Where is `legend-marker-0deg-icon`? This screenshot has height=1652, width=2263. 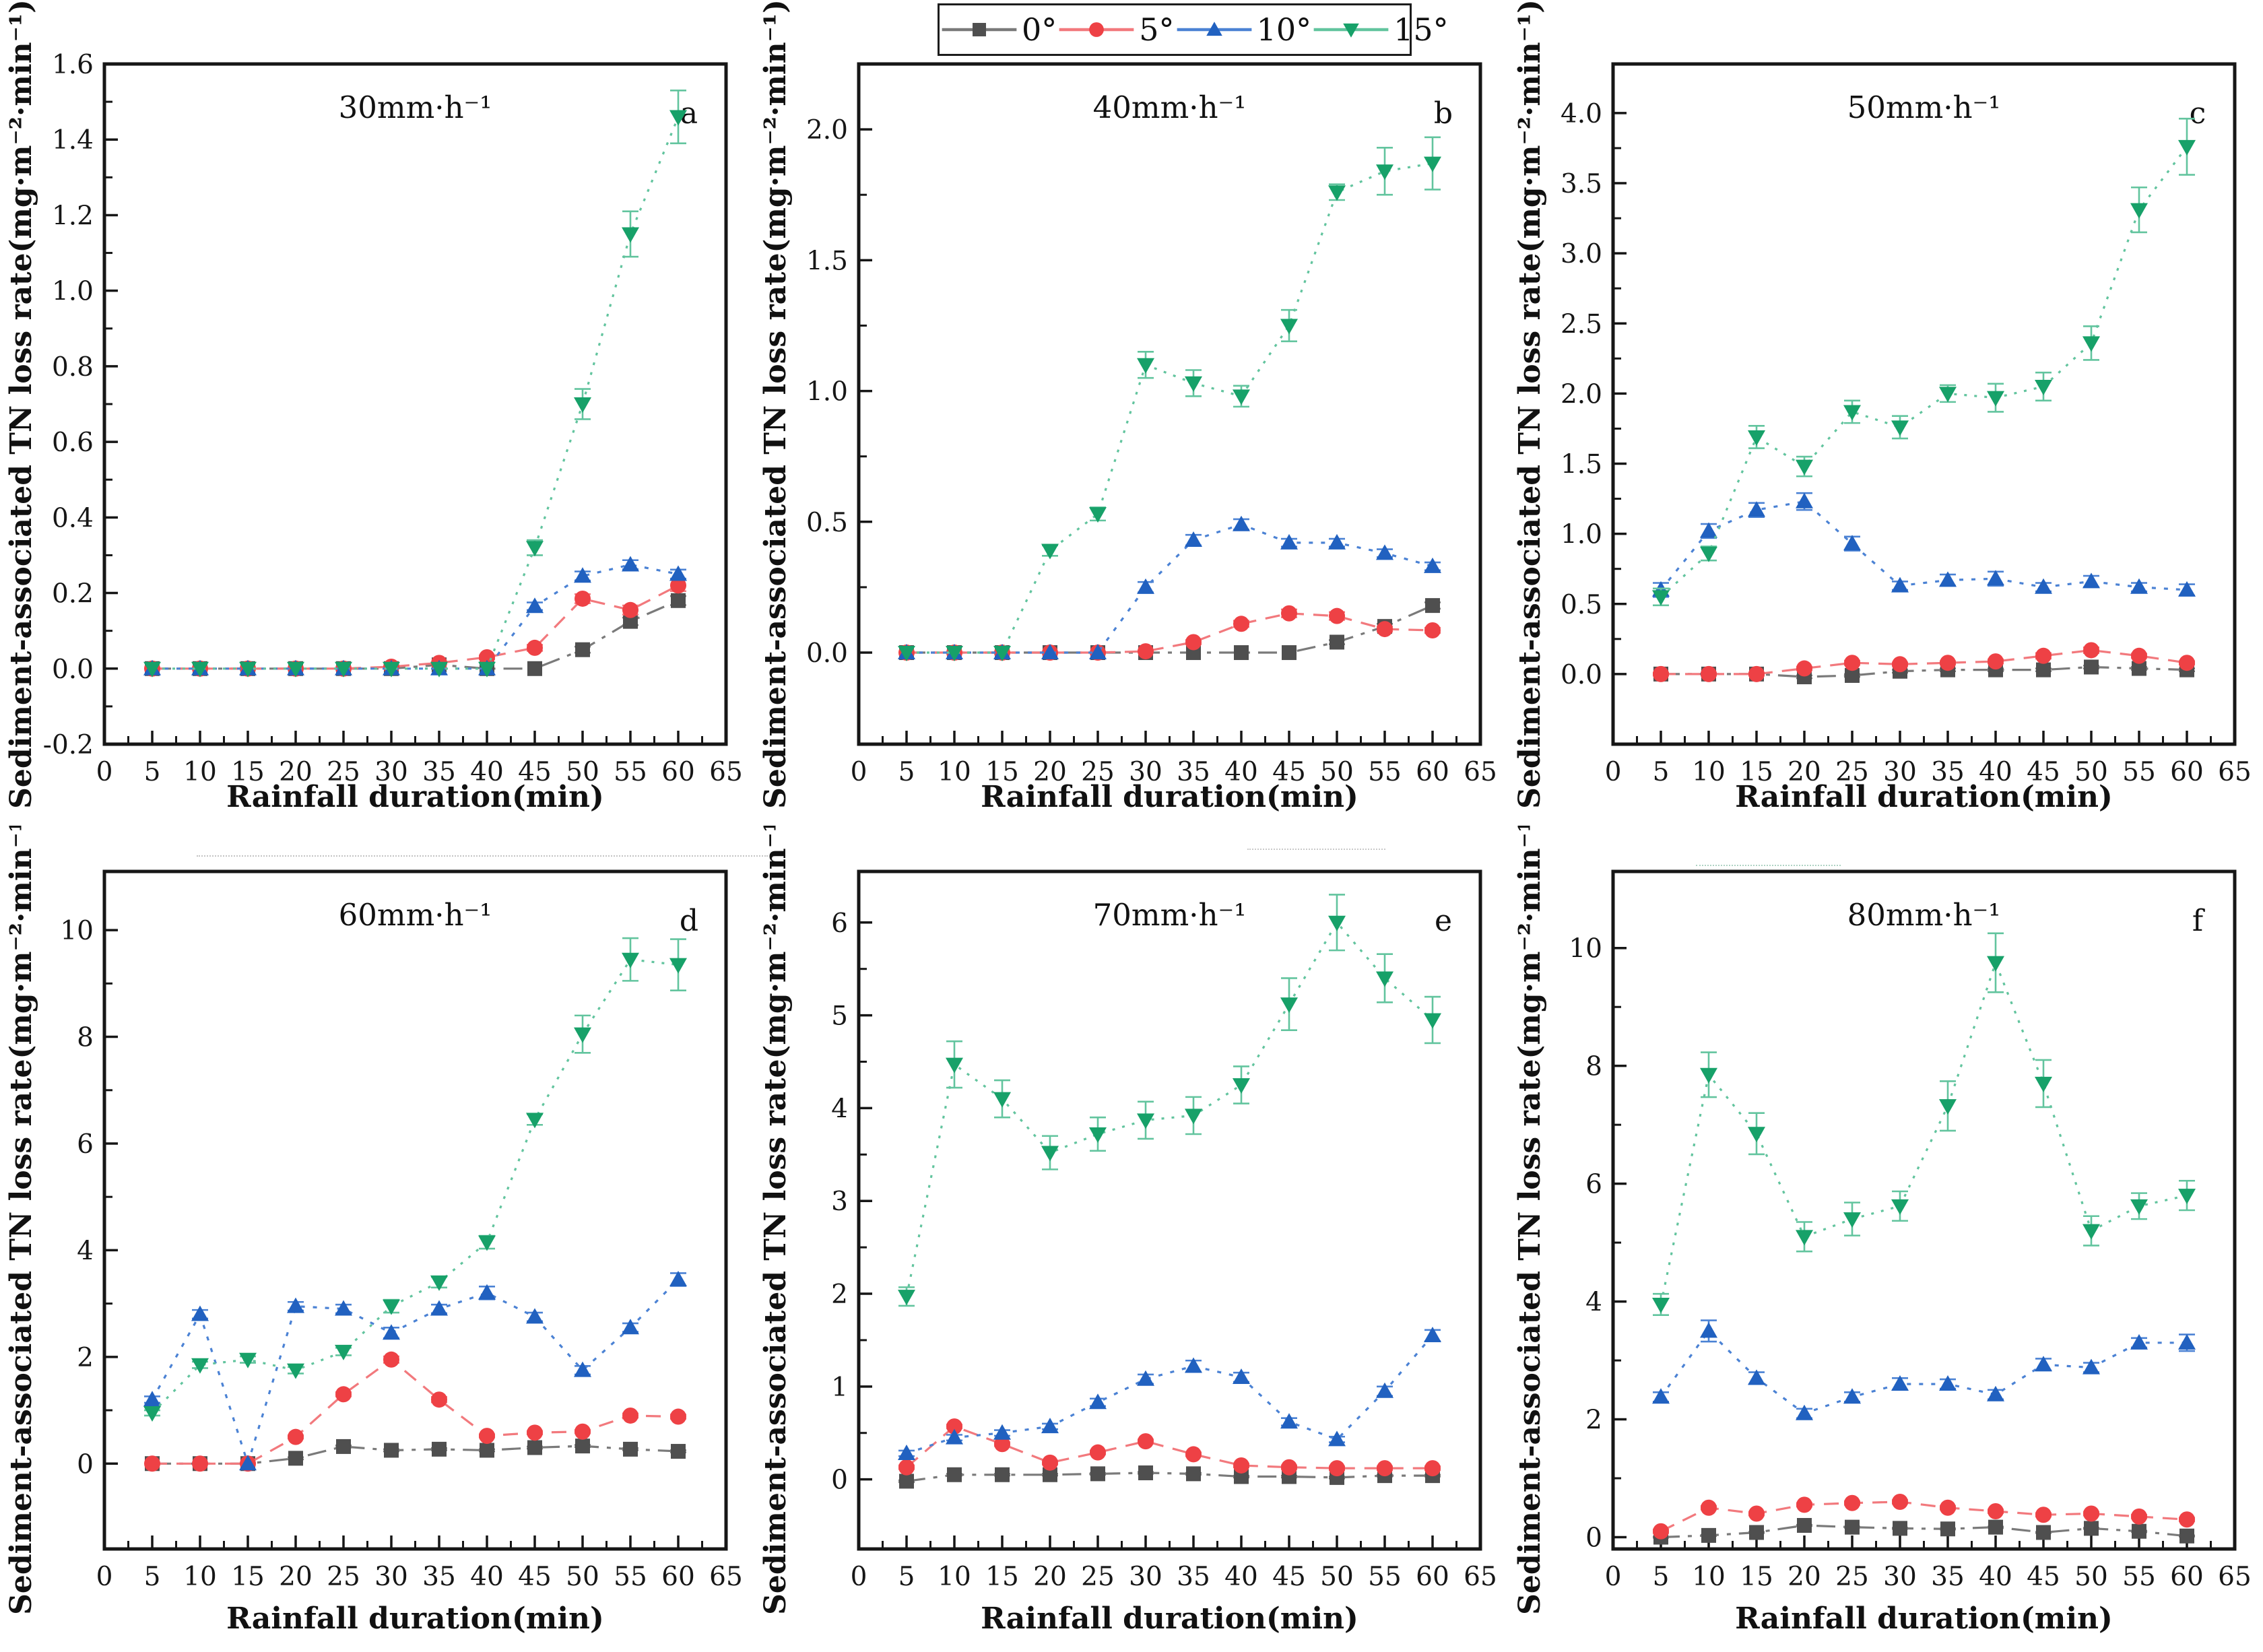 legend-marker-0deg-icon is located at coordinates (980, 29).